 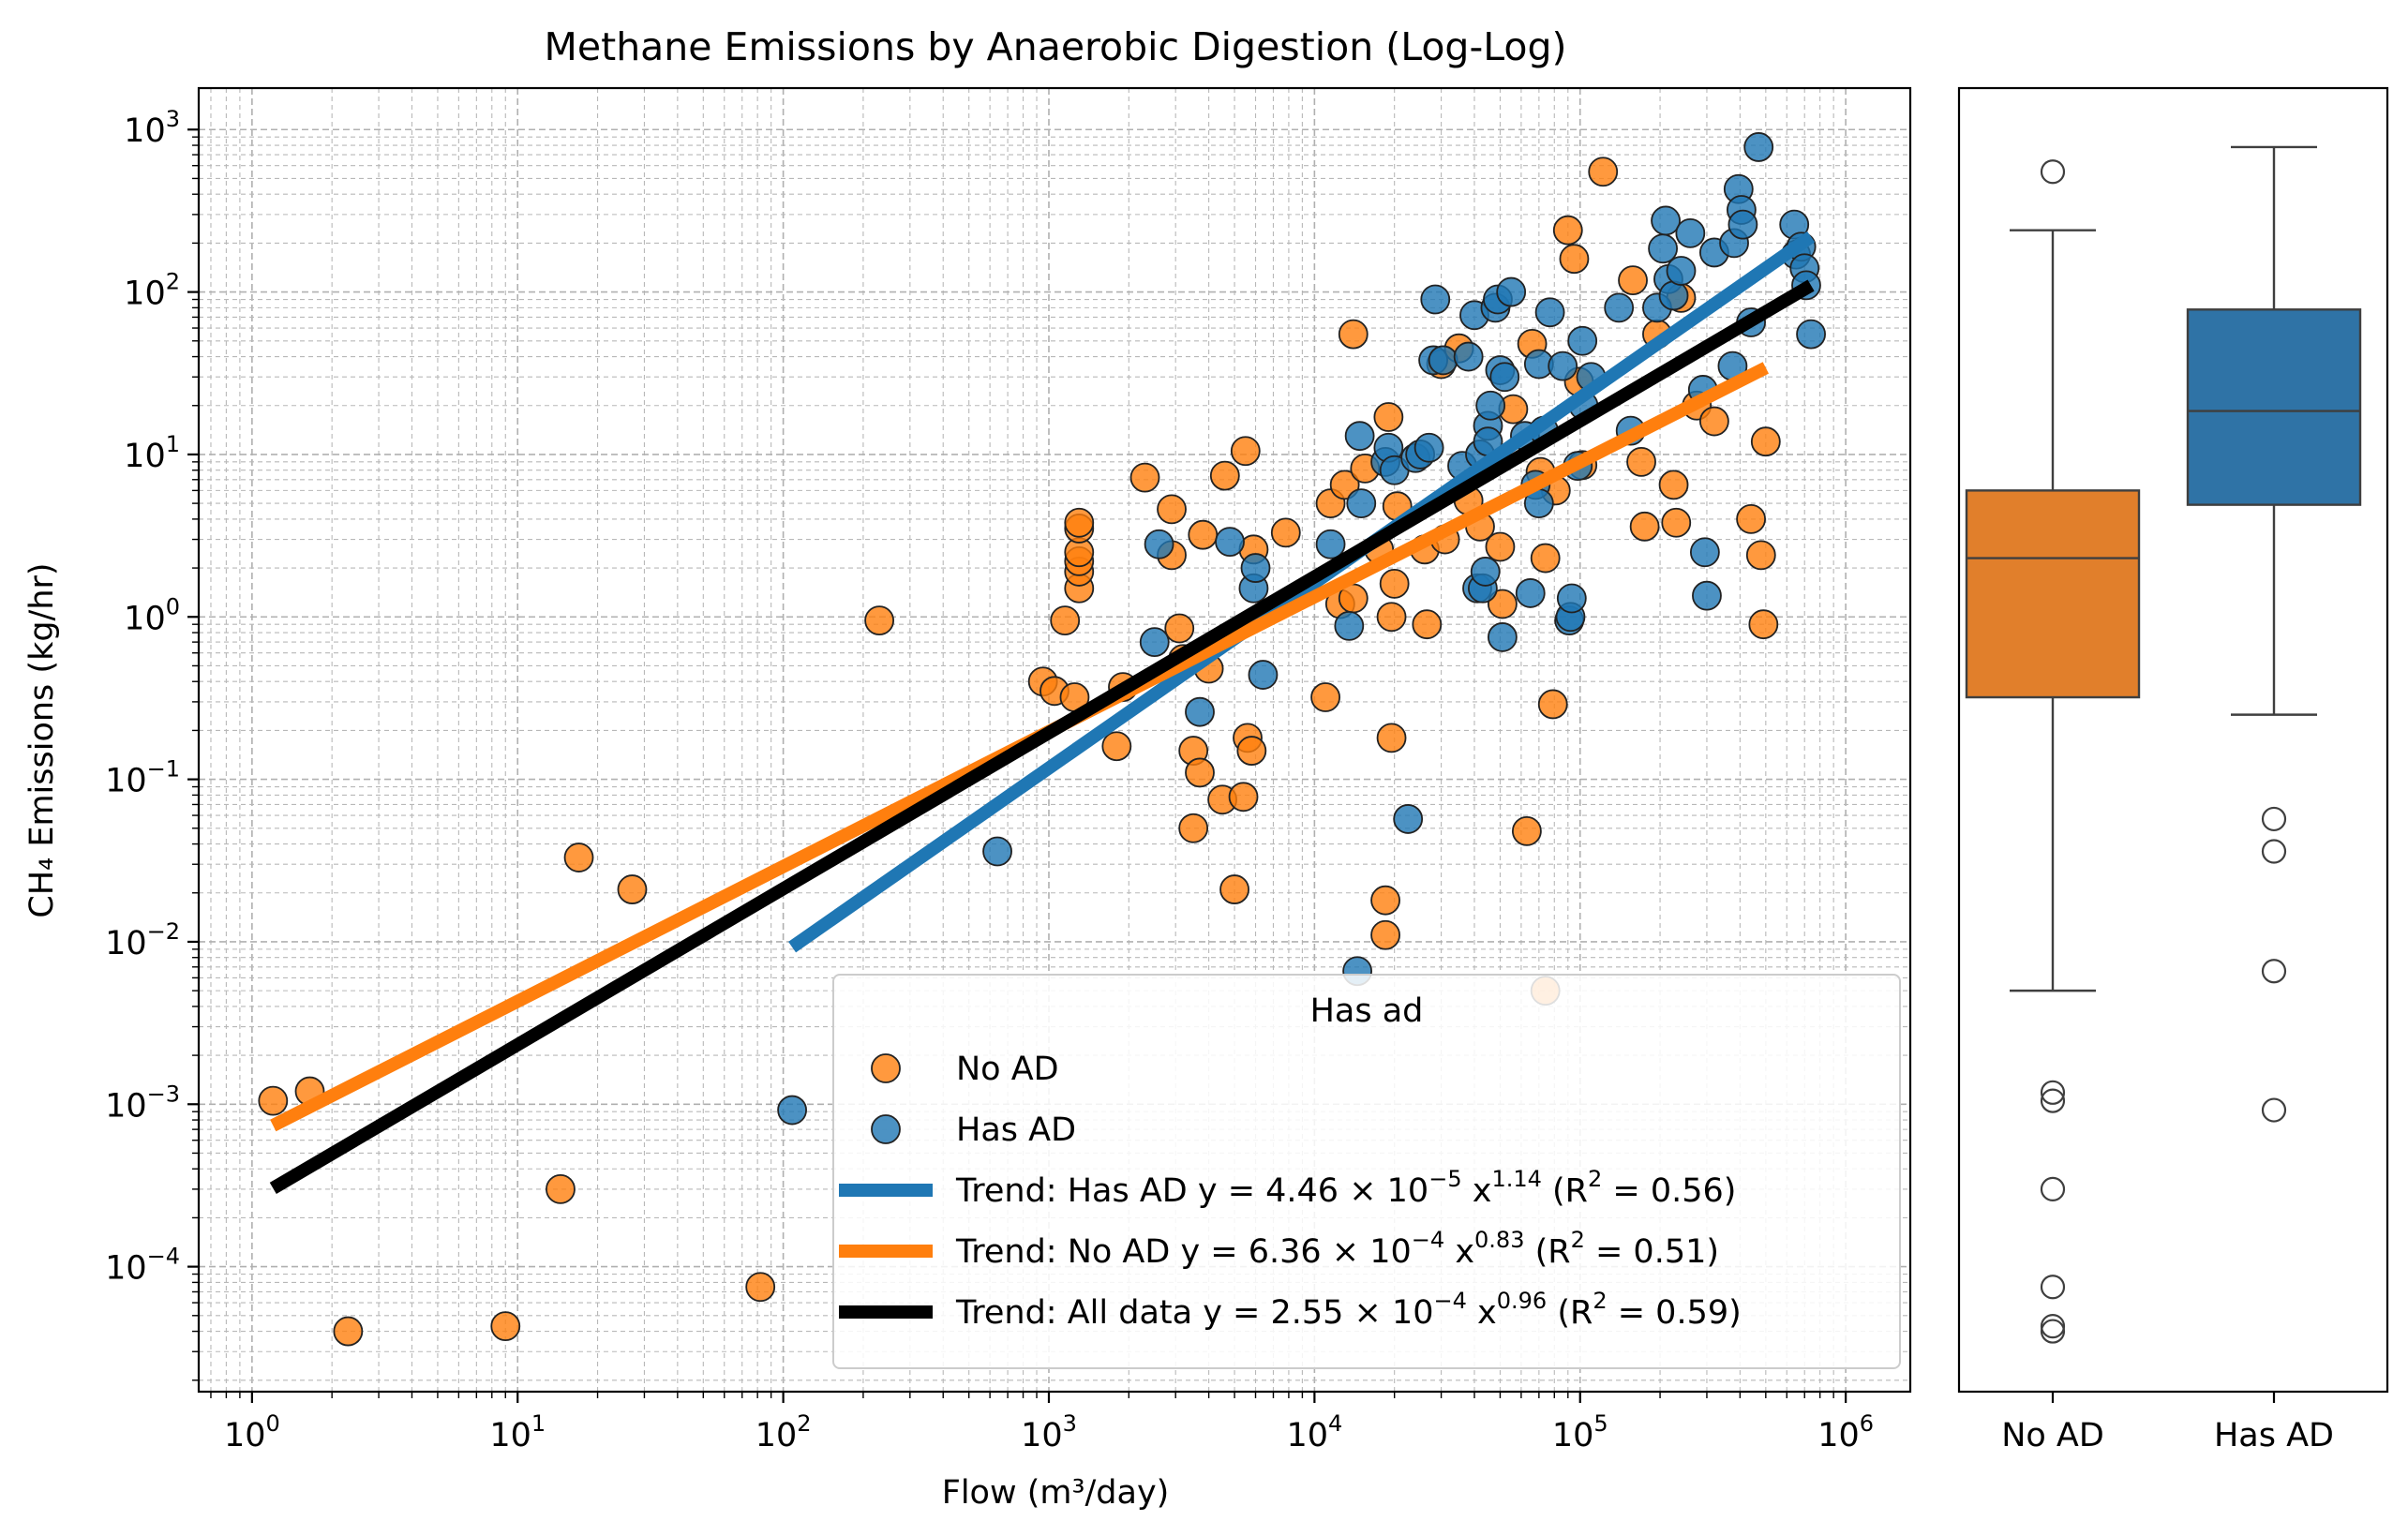 What do you see at coordinates (2167, 1423) in the screenshot?
I see `box-xticks: No AD Has AD` at bounding box center [2167, 1423].